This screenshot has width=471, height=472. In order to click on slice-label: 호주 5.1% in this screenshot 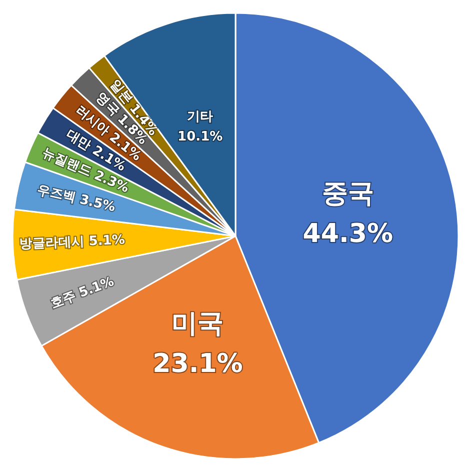, I will do `click(82, 293)`.